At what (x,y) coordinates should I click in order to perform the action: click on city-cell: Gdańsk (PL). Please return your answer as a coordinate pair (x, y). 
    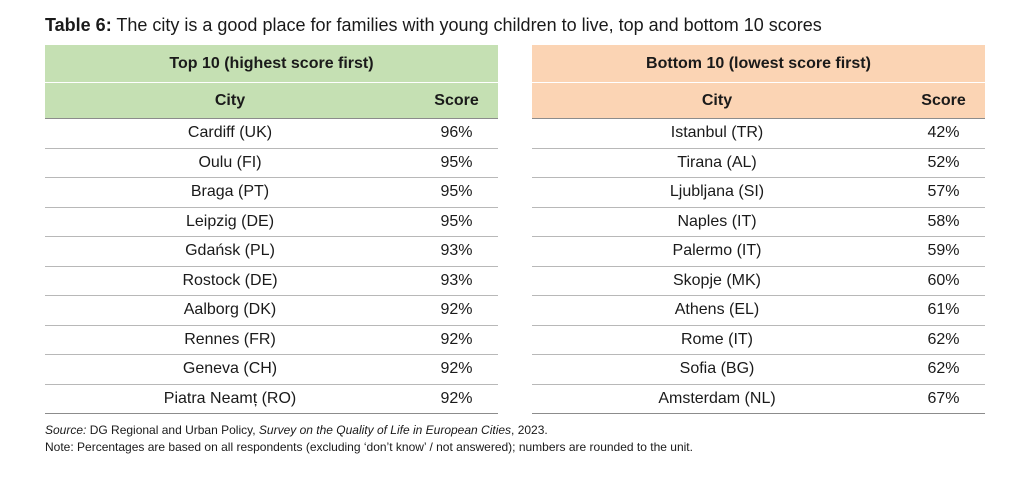
    Looking at the image, I should click on (230, 251).